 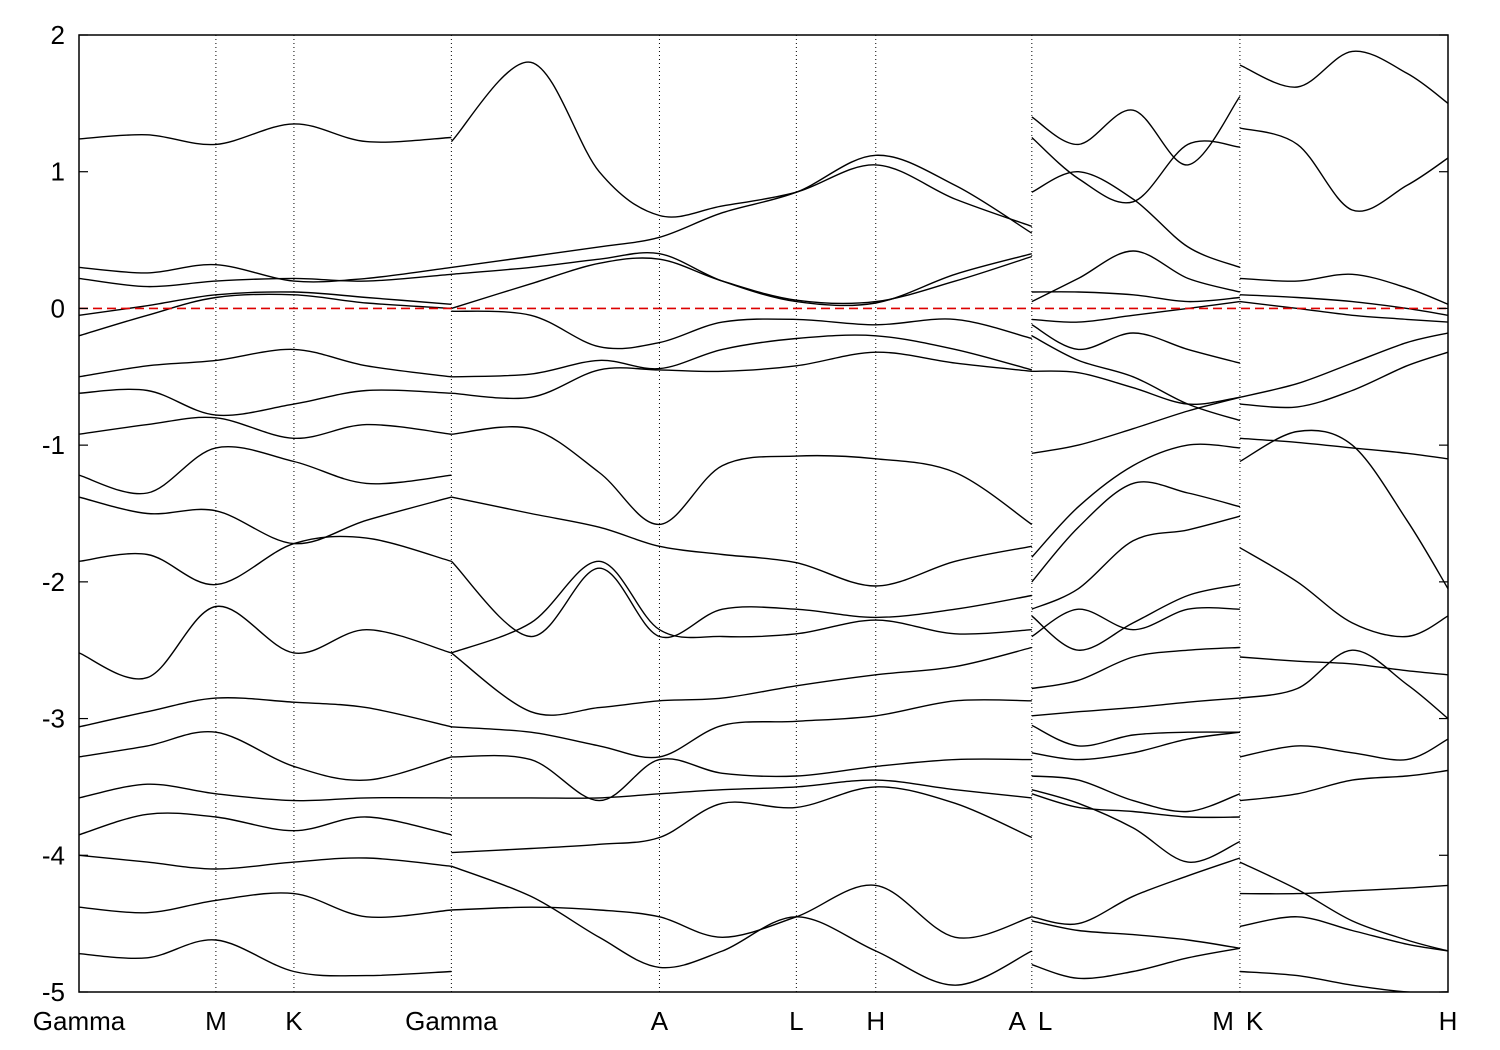 I want to click on y-tick-label: 1, so click(x=58, y=172).